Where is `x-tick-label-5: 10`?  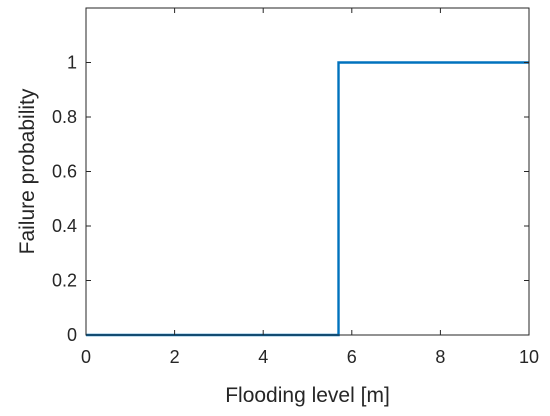
x-tick-label-5: 10 is located at coordinates (529, 357).